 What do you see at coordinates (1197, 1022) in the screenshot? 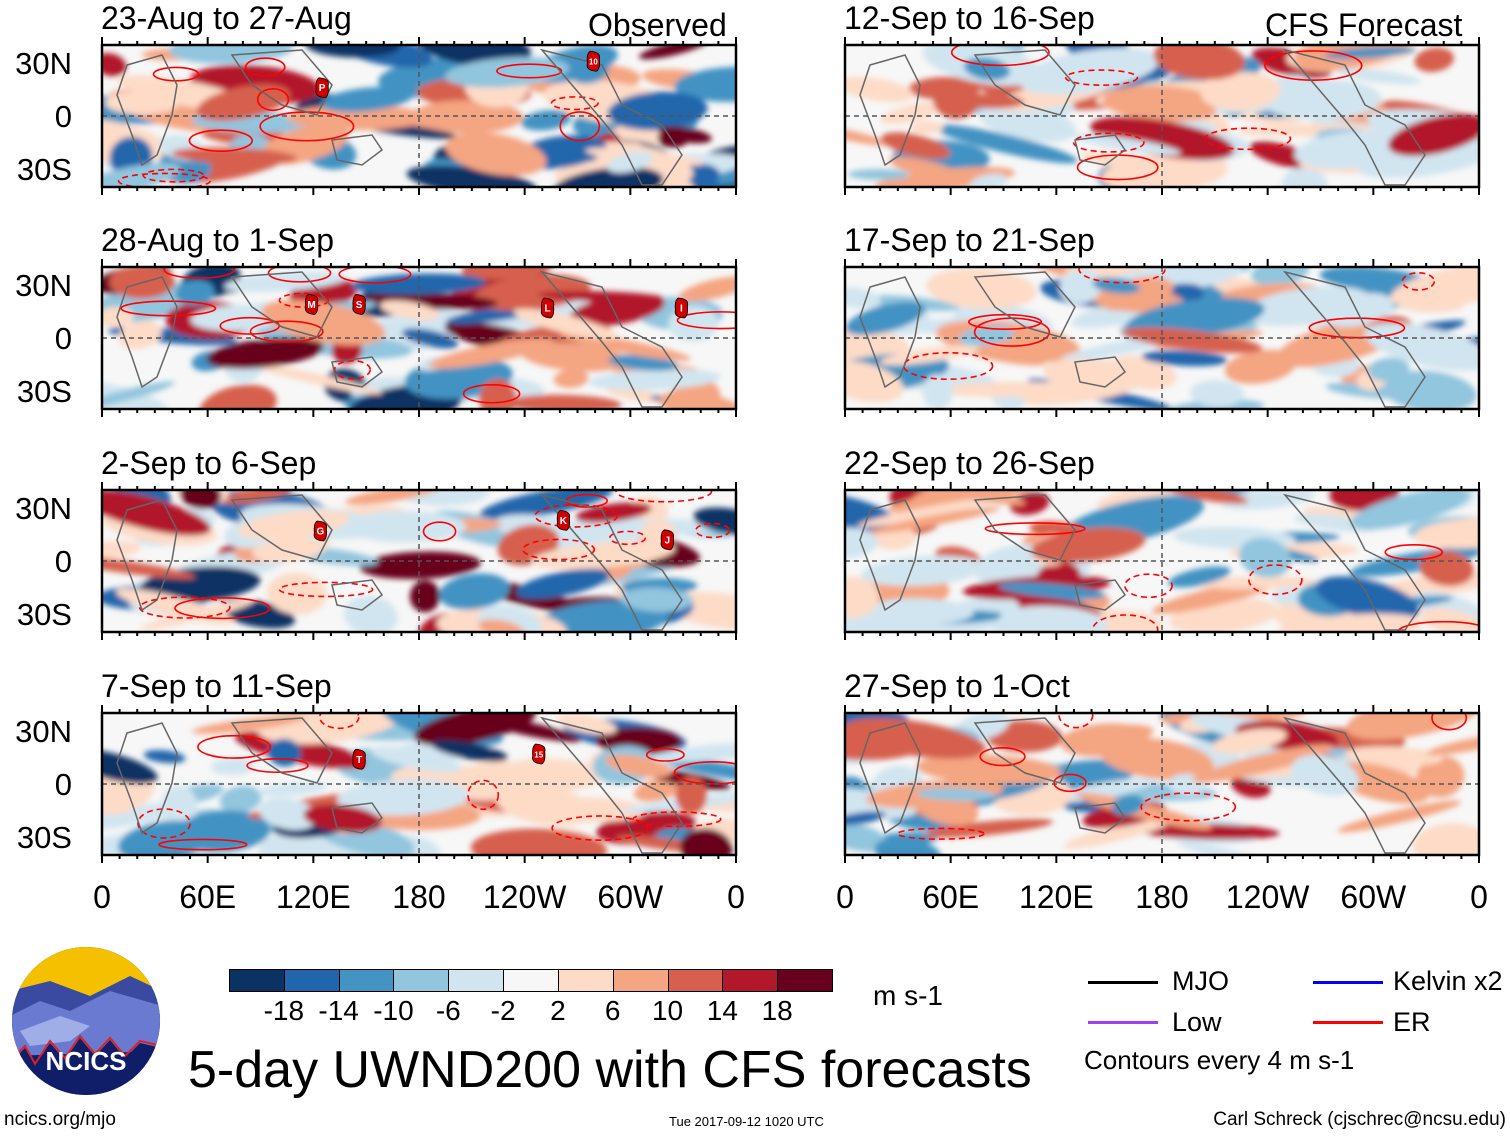
I see `legend-label-low: Low` at bounding box center [1197, 1022].